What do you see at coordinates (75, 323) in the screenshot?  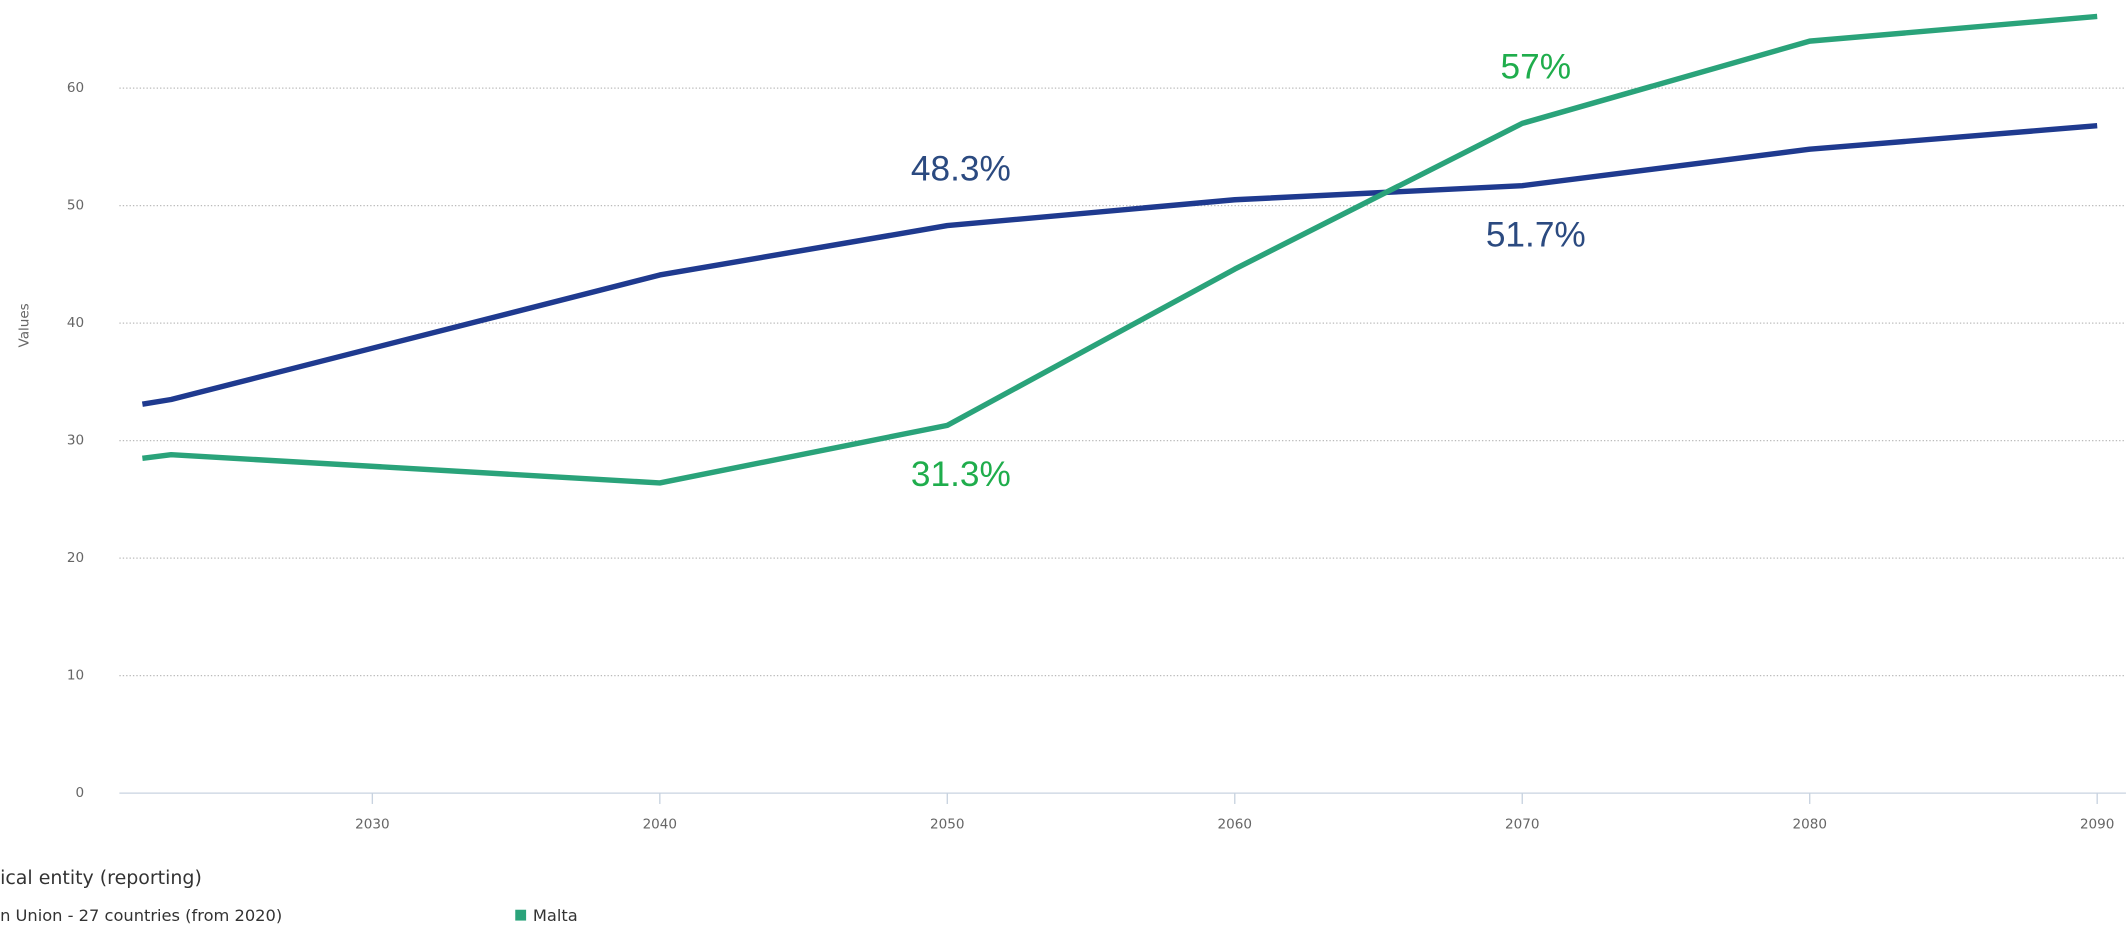 I see `y-tick-label: 40` at bounding box center [75, 323].